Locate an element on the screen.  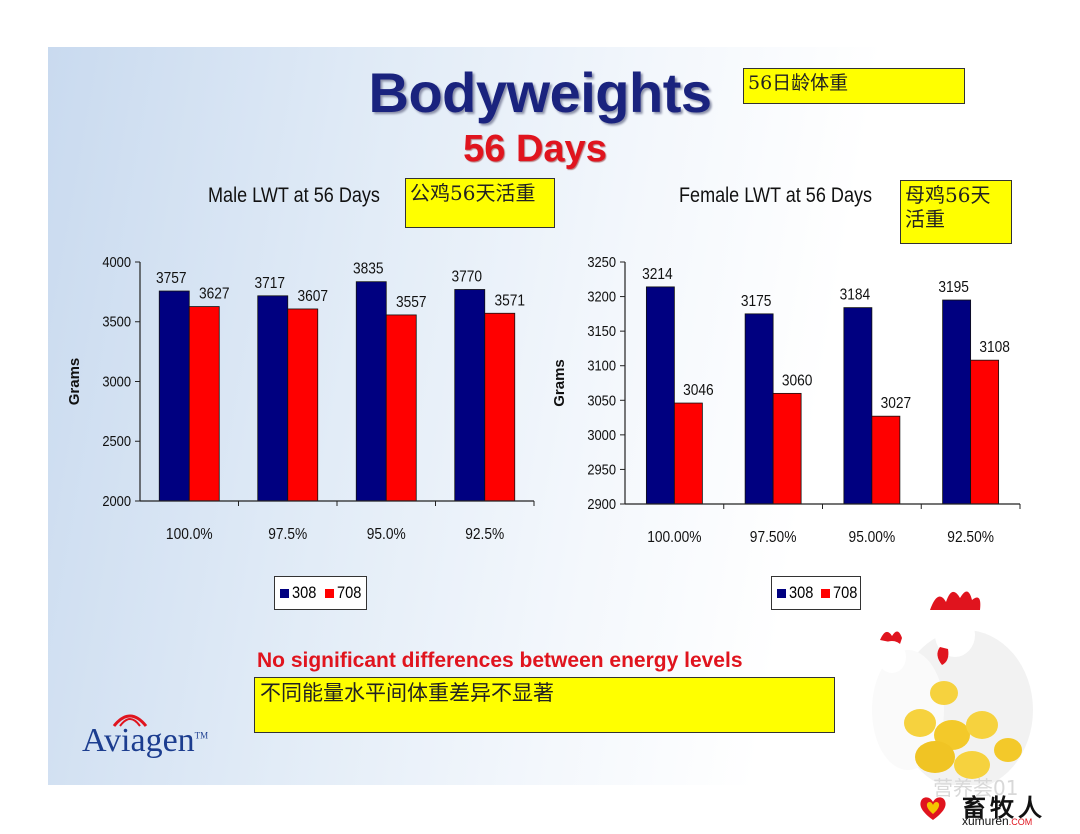
male-xtick-label: 100.0% is located at coordinates (189, 534).